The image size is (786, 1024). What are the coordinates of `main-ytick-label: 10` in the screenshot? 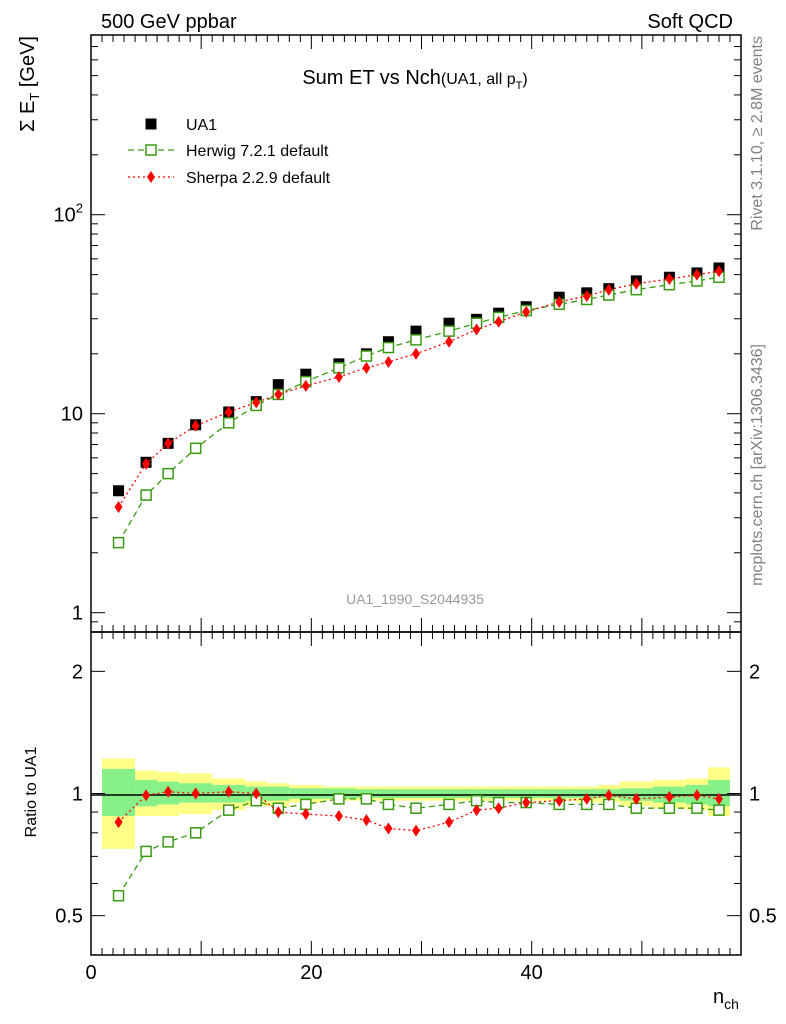 It's located at (72, 415).